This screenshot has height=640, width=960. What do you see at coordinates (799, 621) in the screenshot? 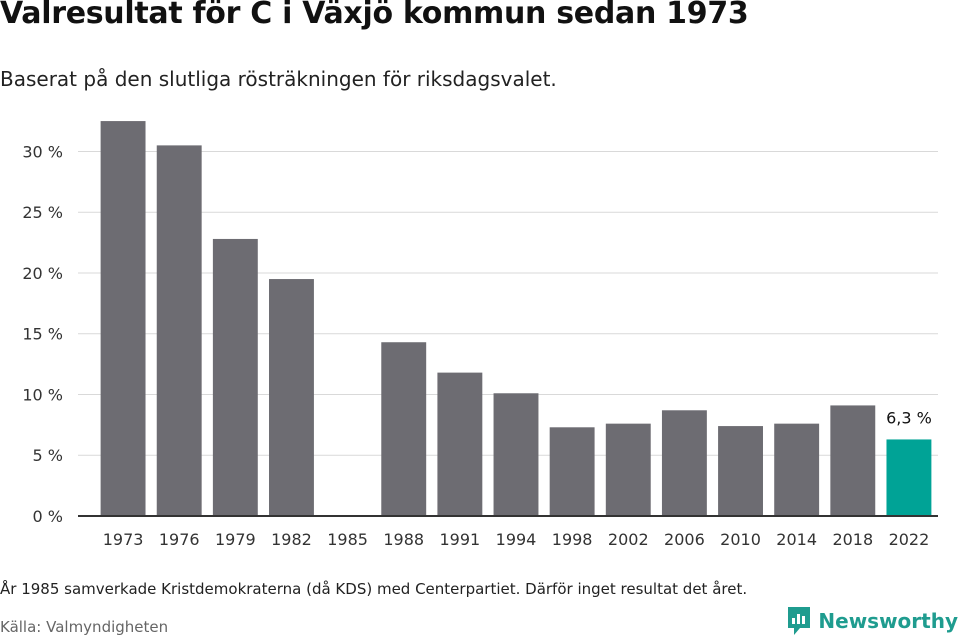
I see `newsworthy-logo-icon` at bounding box center [799, 621].